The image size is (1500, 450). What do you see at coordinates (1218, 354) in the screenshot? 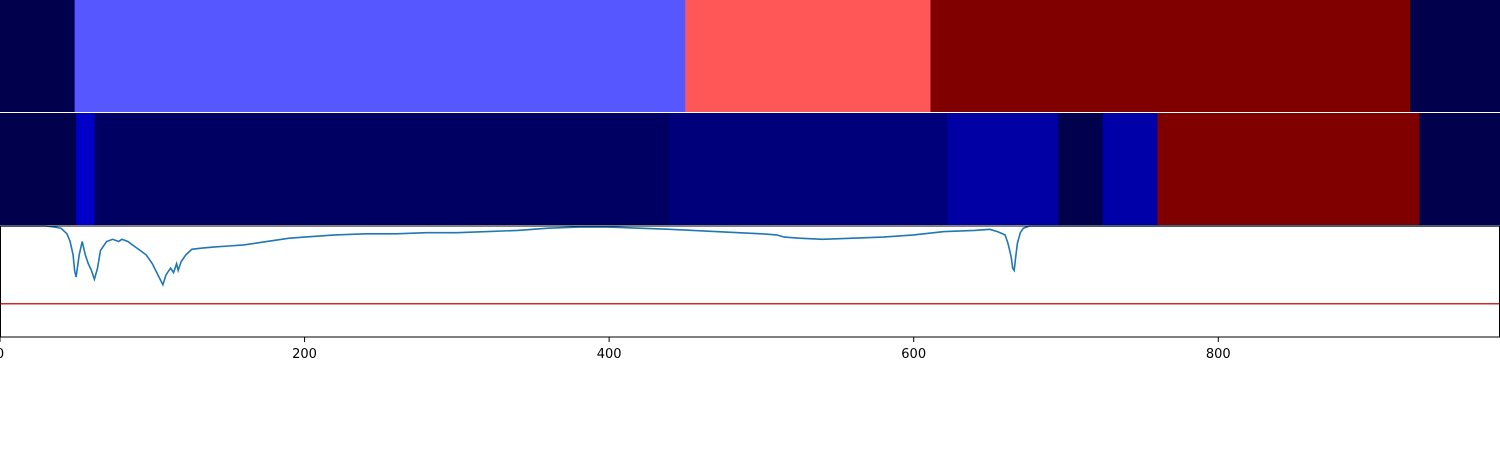
I see `x-tick-label-800: 800` at bounding box center [1218, 354].